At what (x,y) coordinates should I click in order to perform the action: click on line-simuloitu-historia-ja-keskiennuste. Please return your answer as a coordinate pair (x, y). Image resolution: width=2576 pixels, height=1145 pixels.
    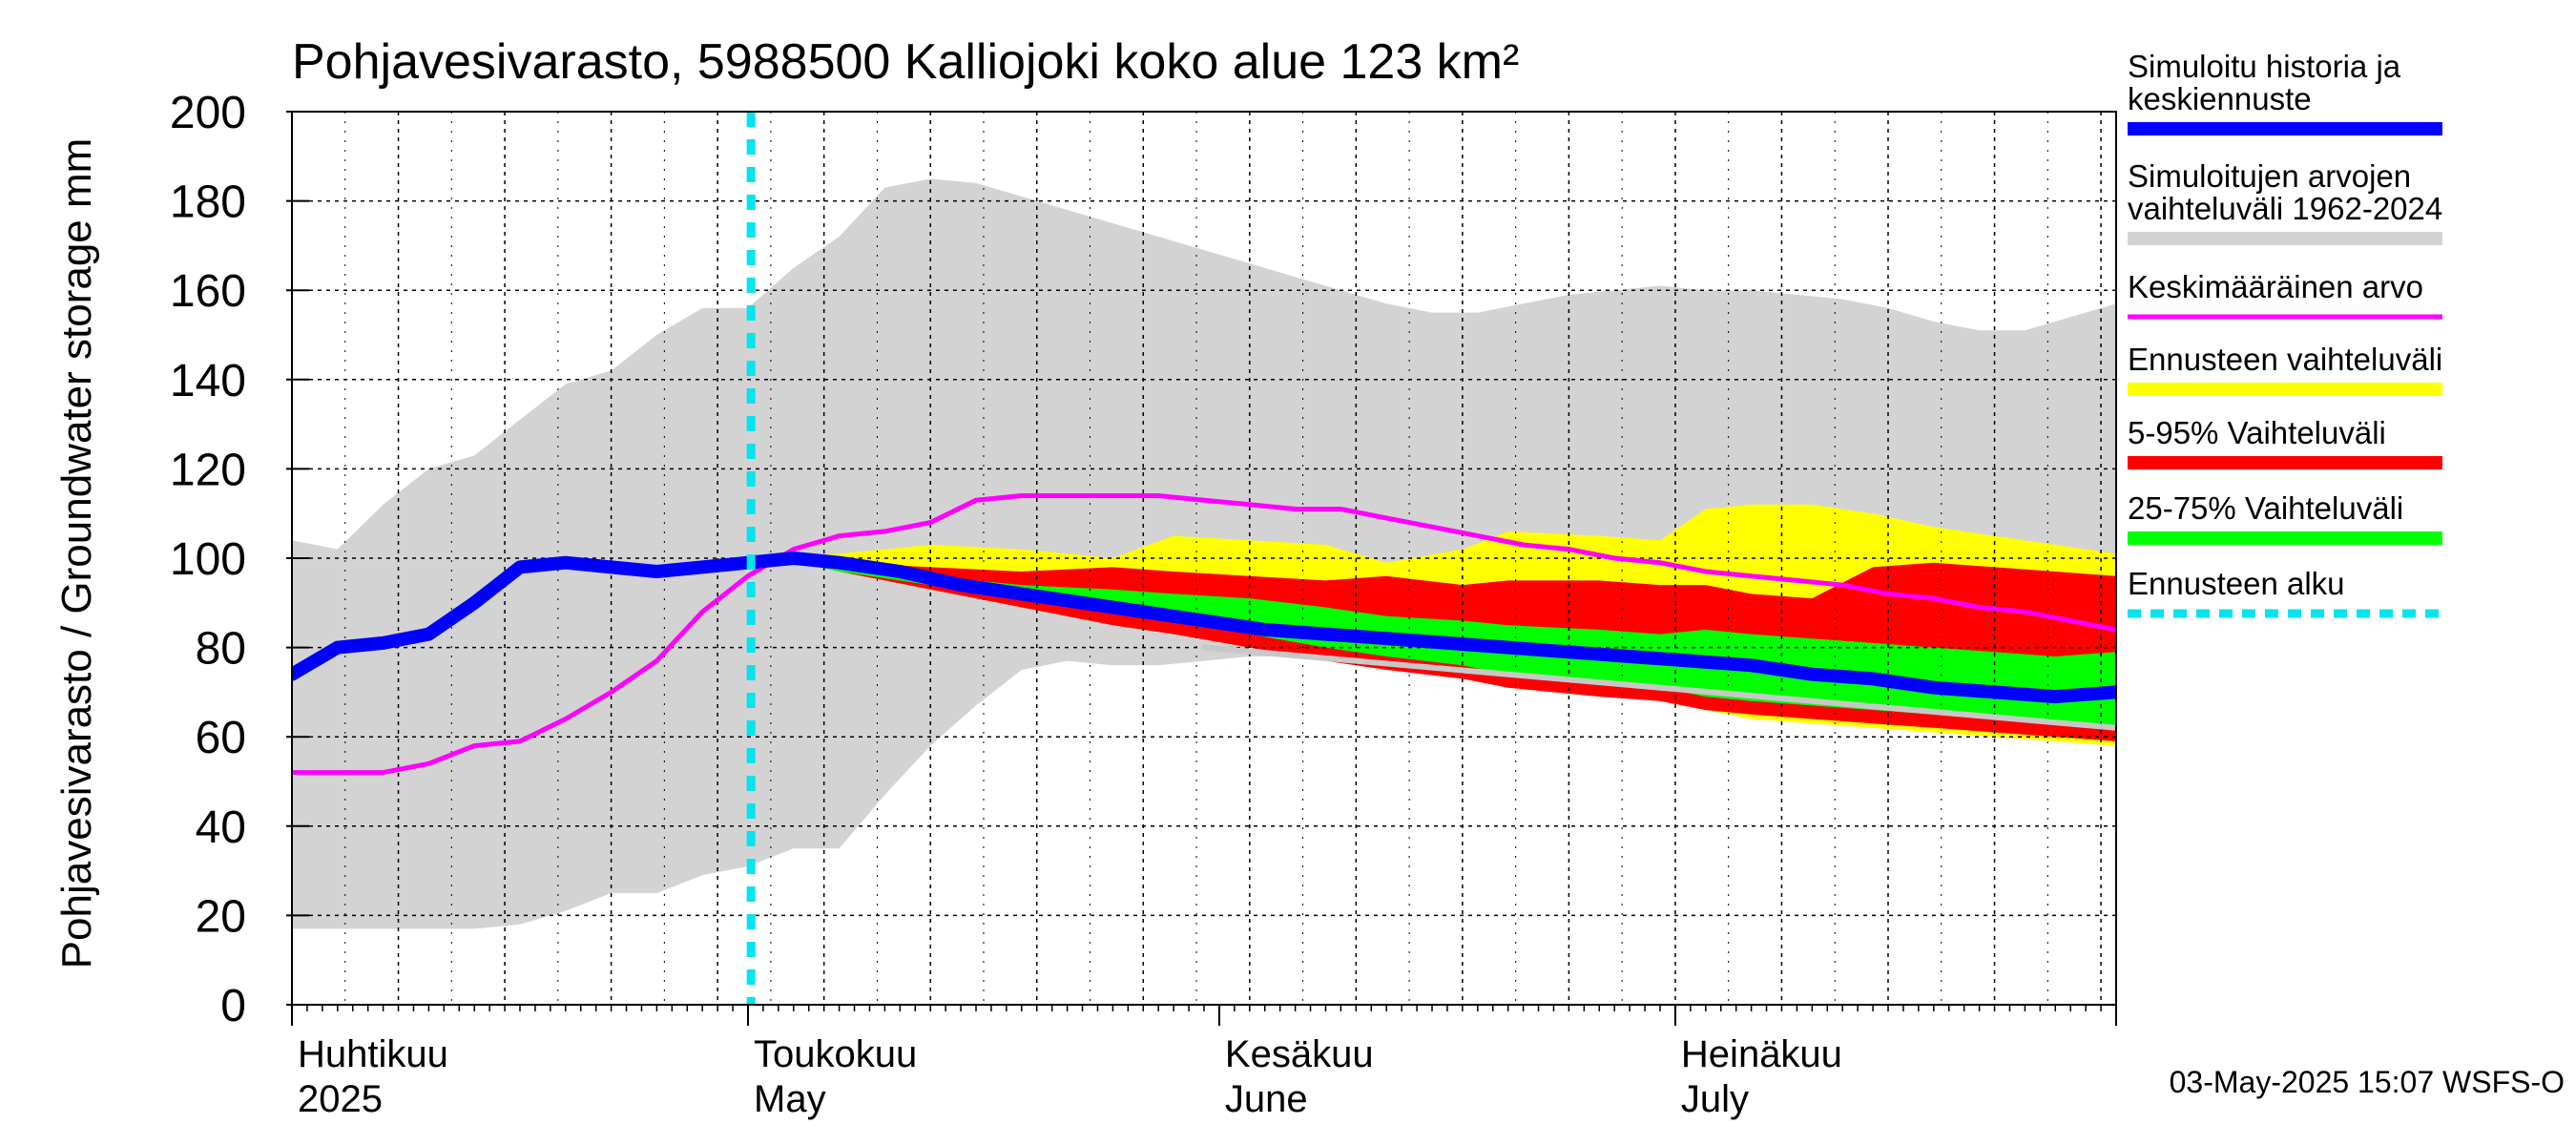
    Looking at the image, I should click on (1204, 628).